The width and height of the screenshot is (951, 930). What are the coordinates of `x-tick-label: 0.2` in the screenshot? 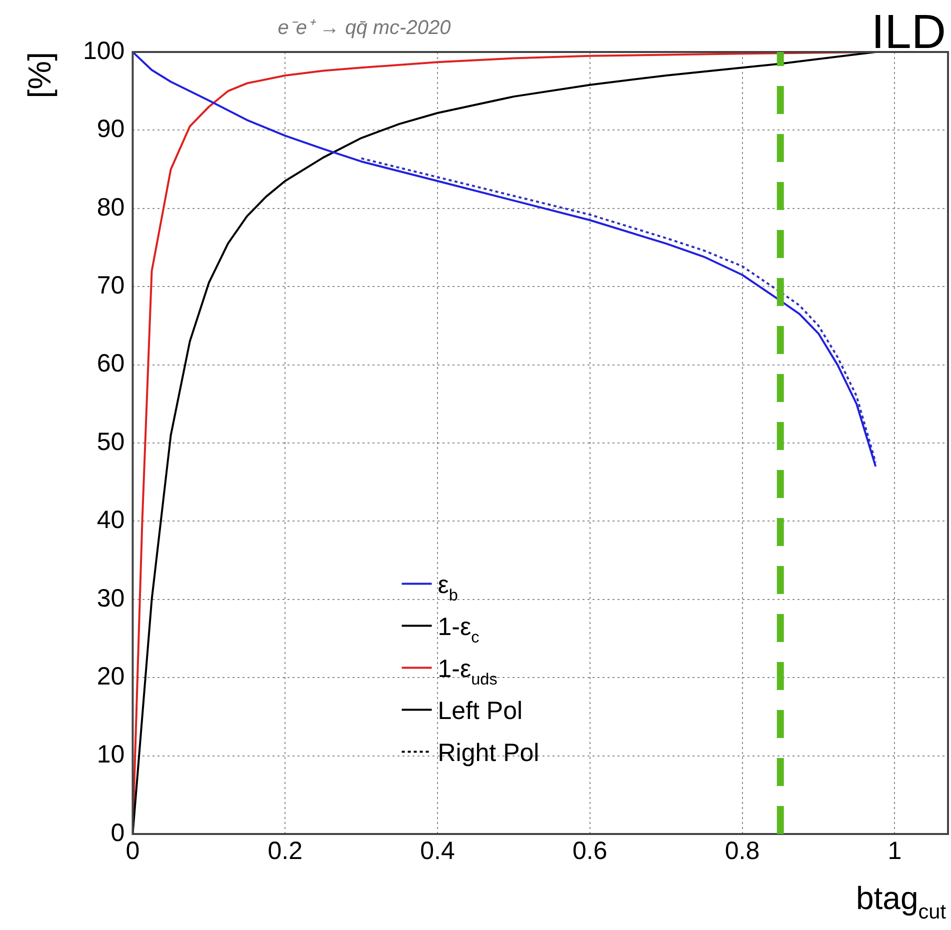 It's located at (285, 850).